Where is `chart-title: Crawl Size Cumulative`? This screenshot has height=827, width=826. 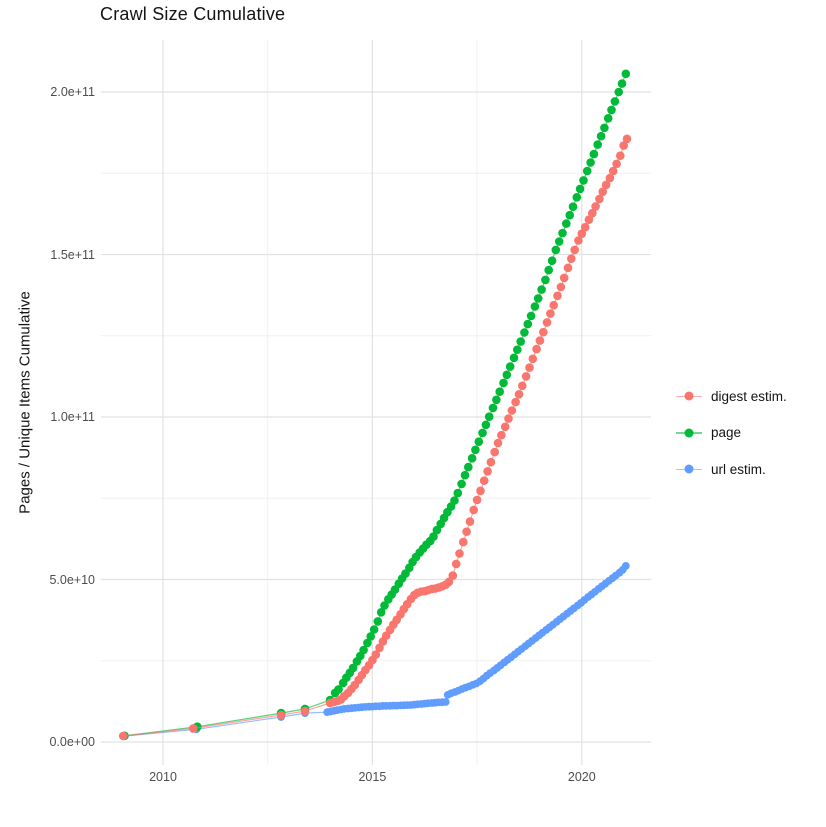 chart-title: Crawl Size Cumulative is located at coordinates (193, 14).